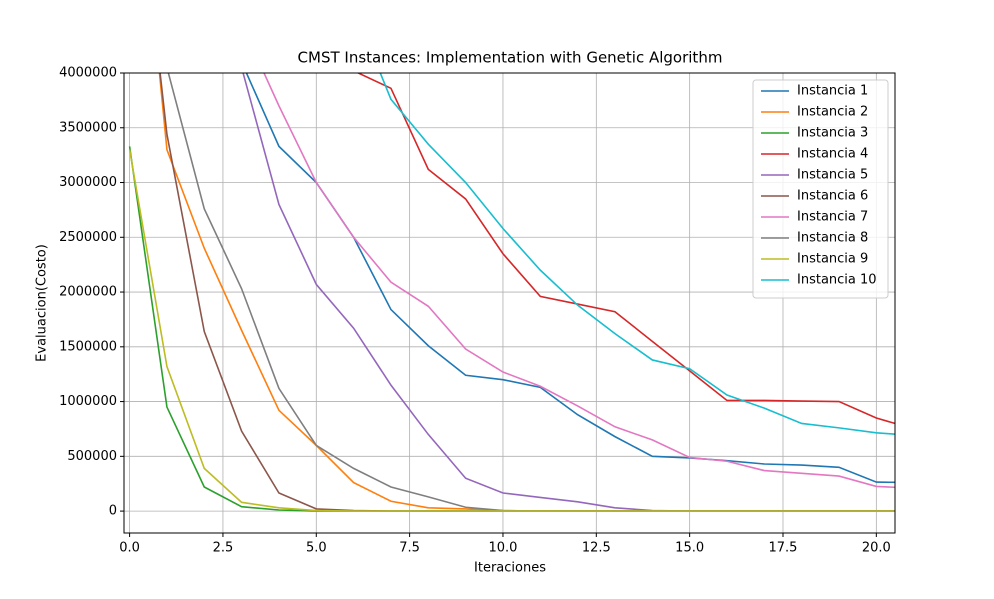  What do you see at coordinates (832, 175) in the screenshot?
I see `legend-label: Instancia 5` at bounding box center [832, 175].